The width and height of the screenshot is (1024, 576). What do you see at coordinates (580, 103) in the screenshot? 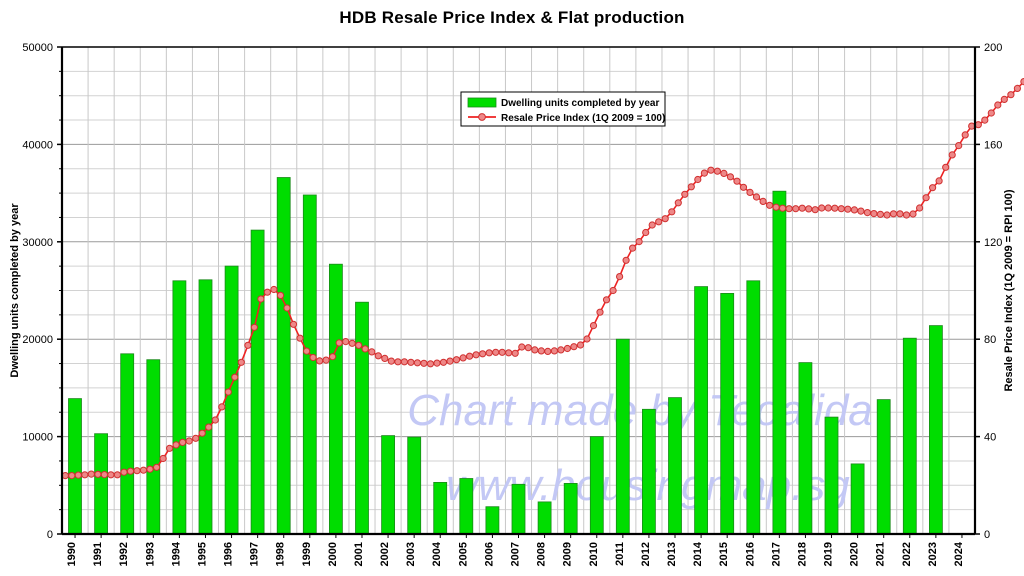
I see `legend-label-bars: Dwelling units completed by year` at bounding box center [580, 103].